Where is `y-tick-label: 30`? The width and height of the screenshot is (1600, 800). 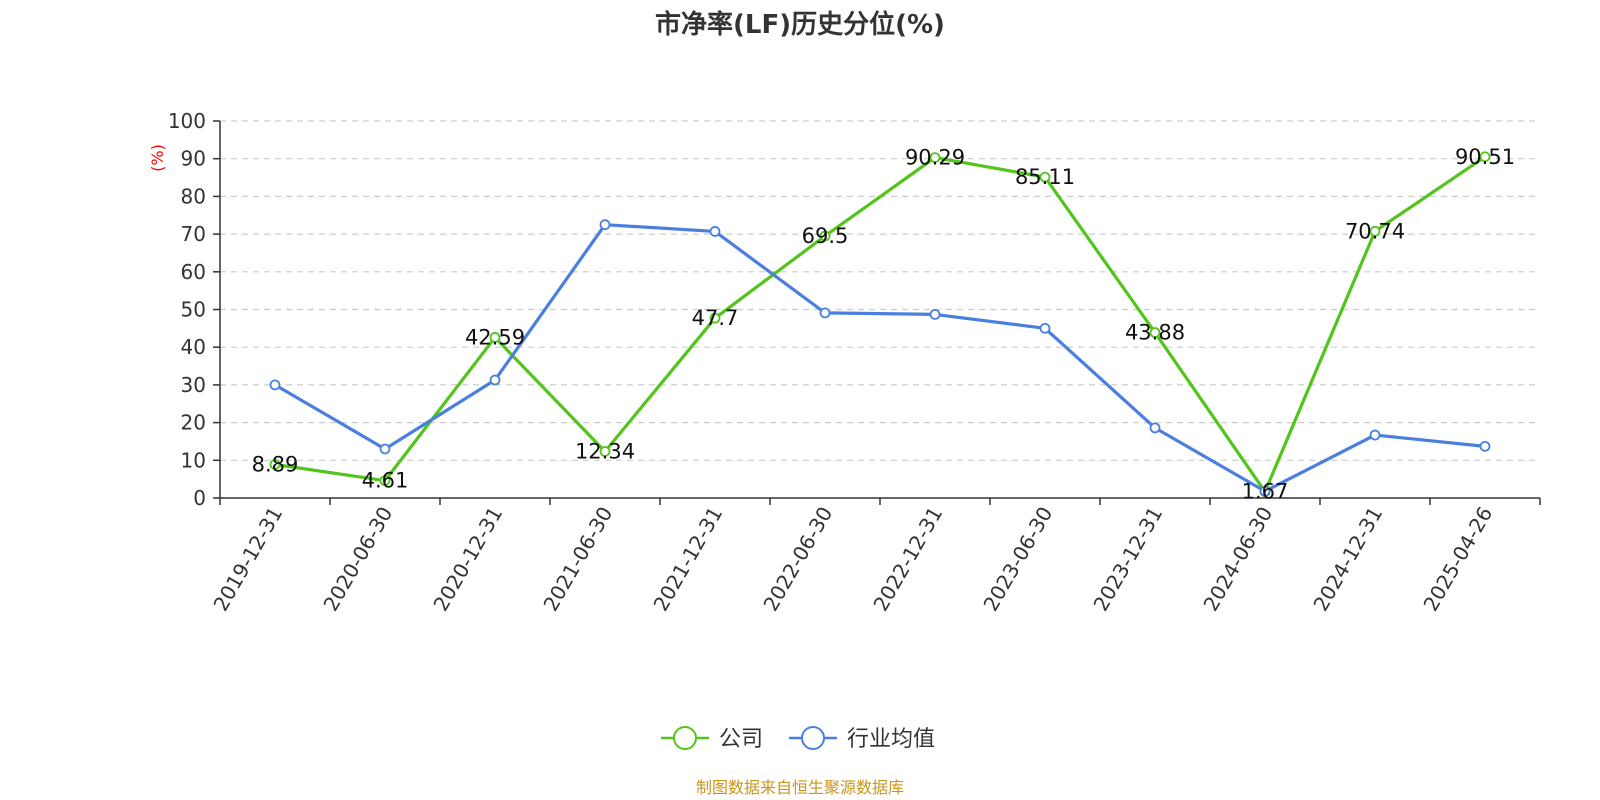
y-tick-label: 30 is located at coordinates (193, 385).